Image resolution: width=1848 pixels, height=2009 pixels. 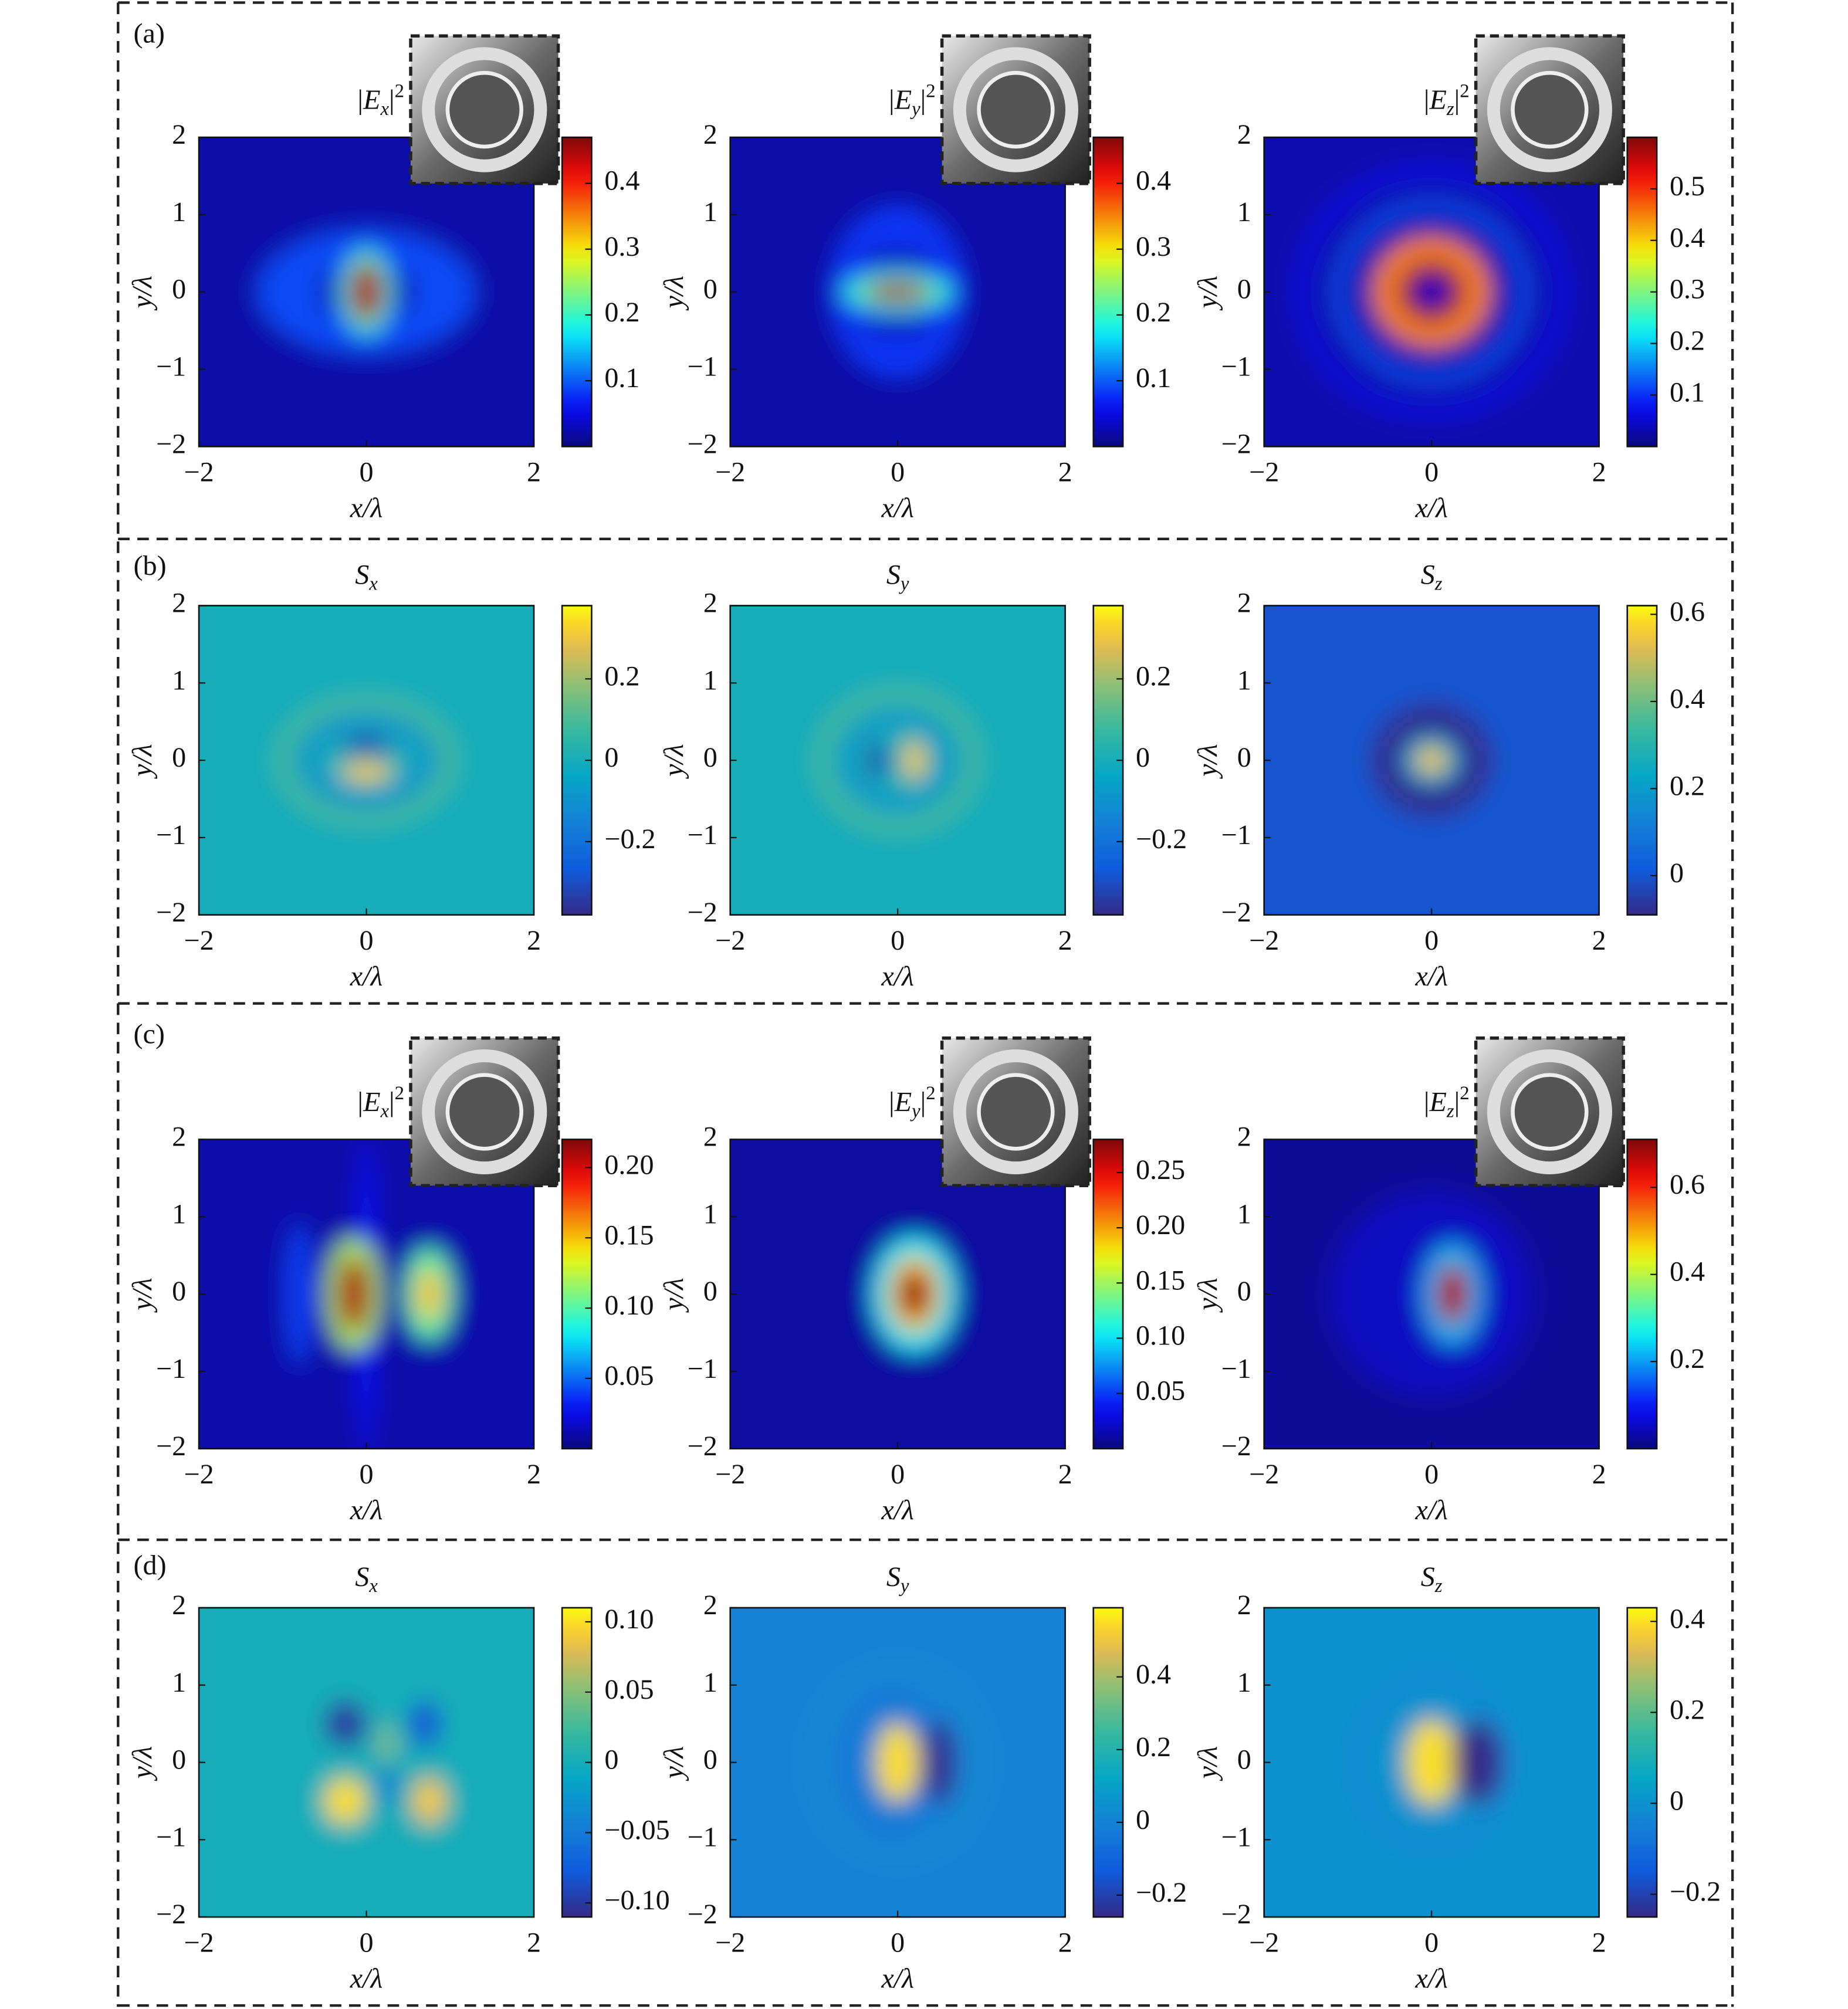 I want to click on colorbar-tick-label: 0, so click(x=1143, y=757).